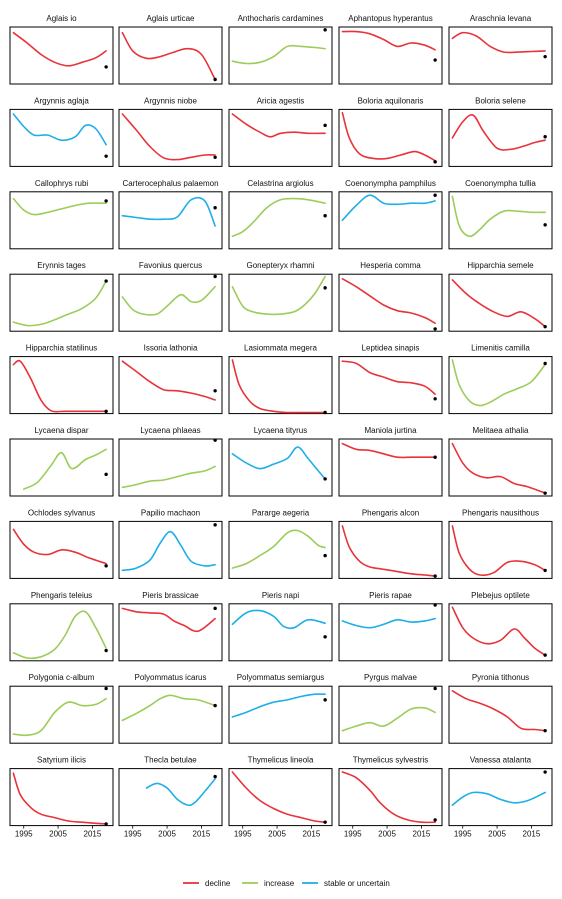 The width and height of the screenshot is (562, 899). I want to click on trend-line-polyommatus-semiargus, so click(278, 705).